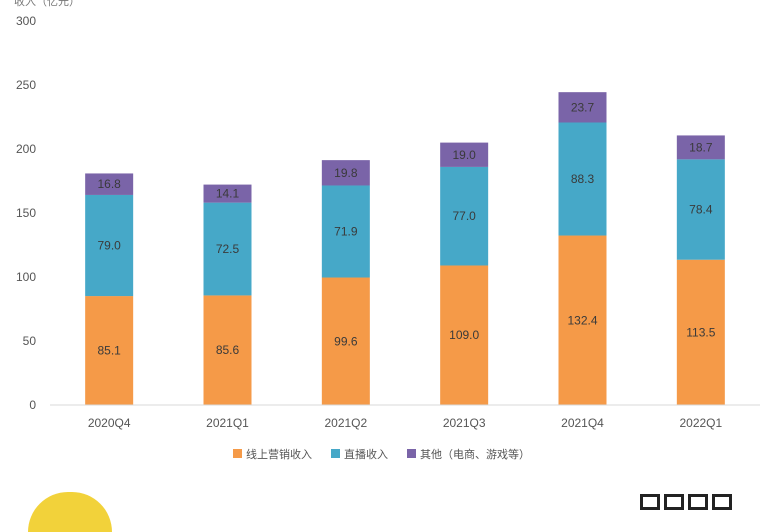 This screenshot has width=768, height=532. Describe the element at coordinates (464, 423) in the screenshot. I see `x-tick-label: 2021Q3` at that location.